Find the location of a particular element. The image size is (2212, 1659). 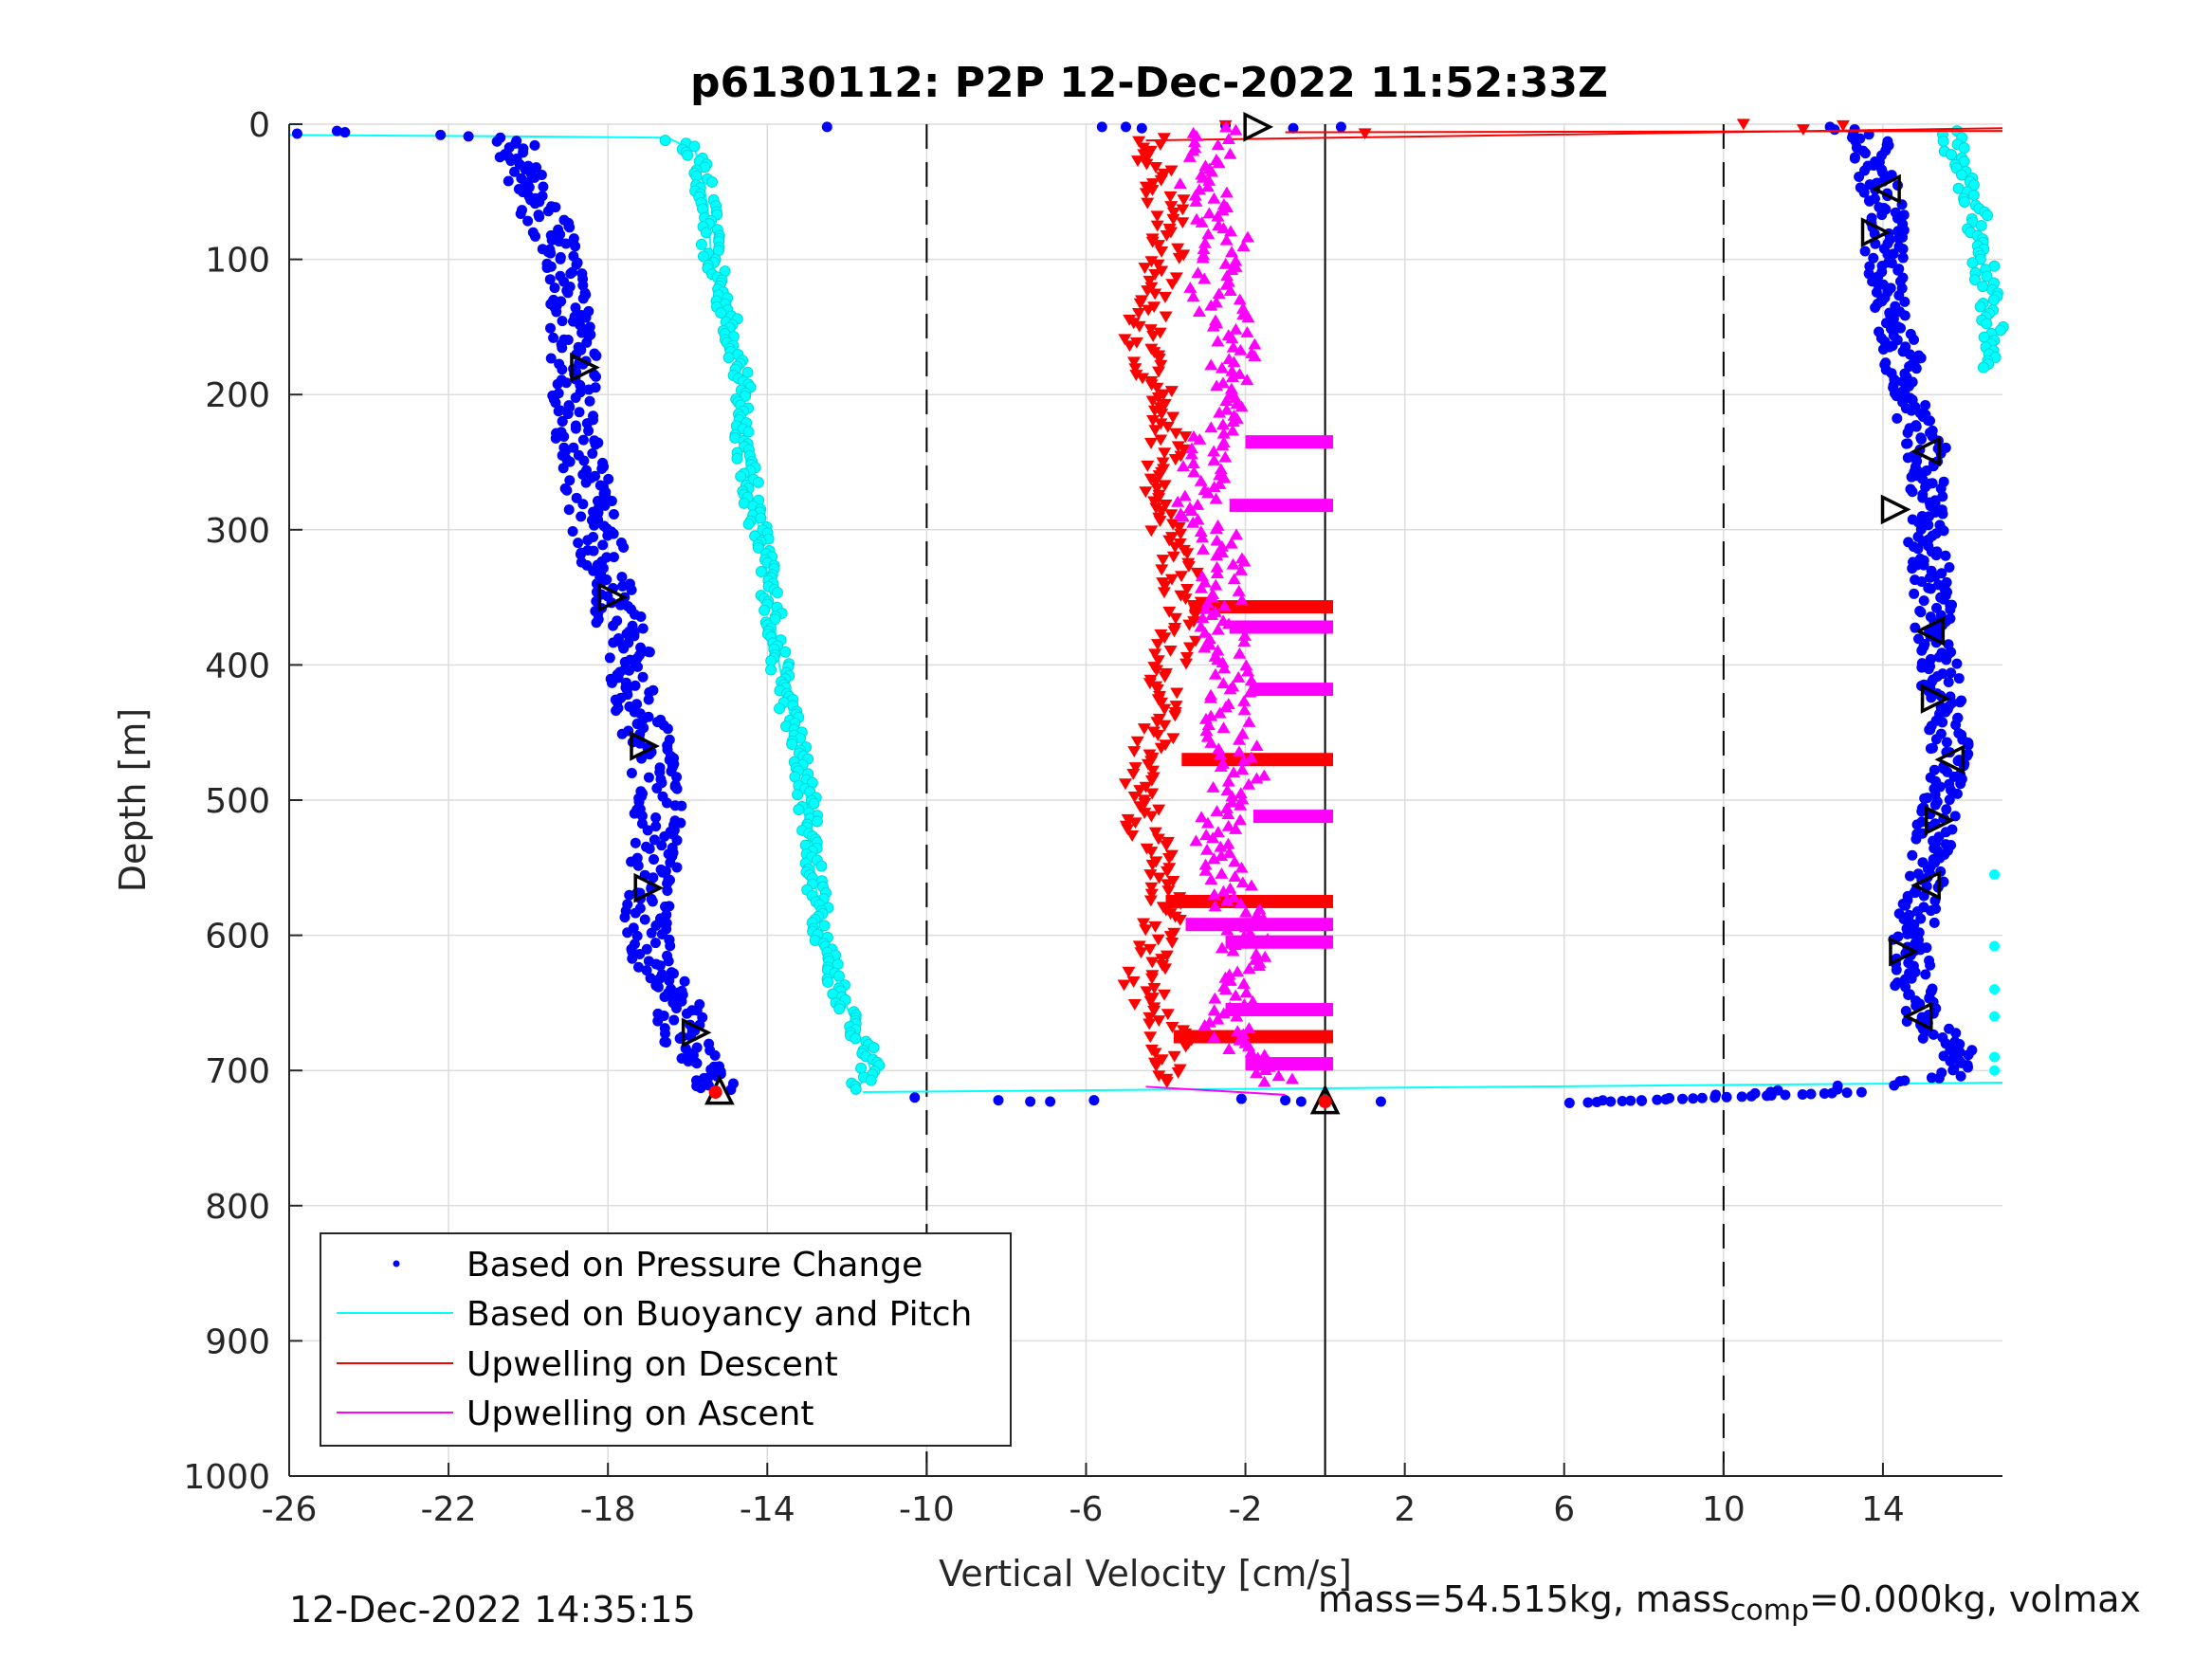

y-tick-label: 600 is located at coordinates (237, 937).